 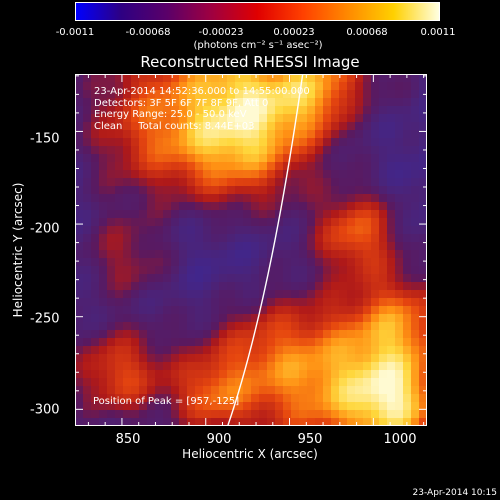 I want to click on x-tick-label: 1000, so click(x=400, y=439).